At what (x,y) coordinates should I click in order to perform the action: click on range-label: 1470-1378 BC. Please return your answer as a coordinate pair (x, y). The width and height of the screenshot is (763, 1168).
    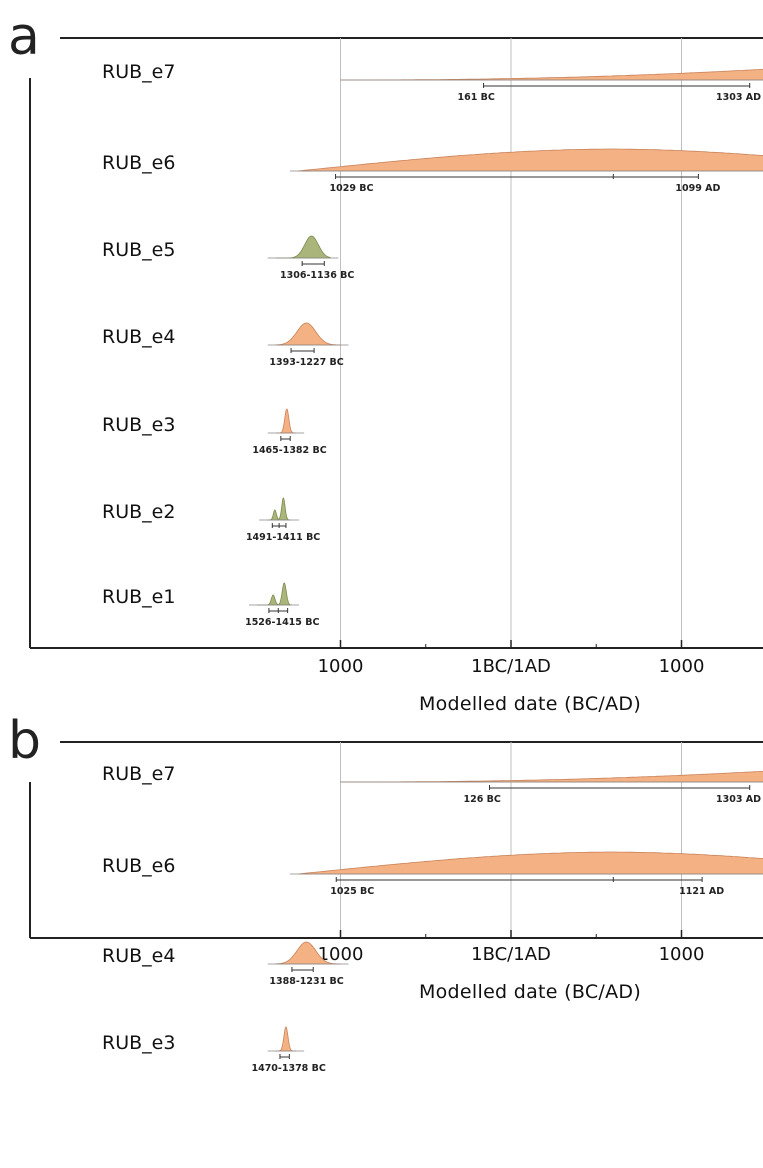
    Looking at the image, I should click on (288, 1068).